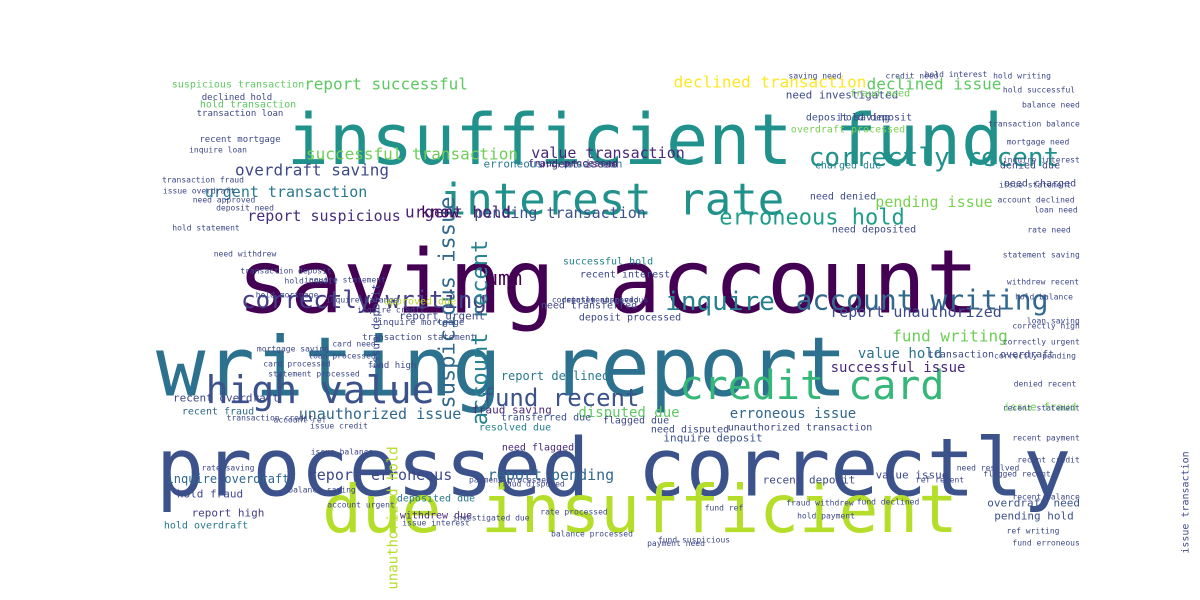 The width and height of the screenshot is (1200, 600). What do you see at coordinates (1035, 200) in the screenshot?
I see `word-account-declined: account declined` at bounding box center [1035, 200].